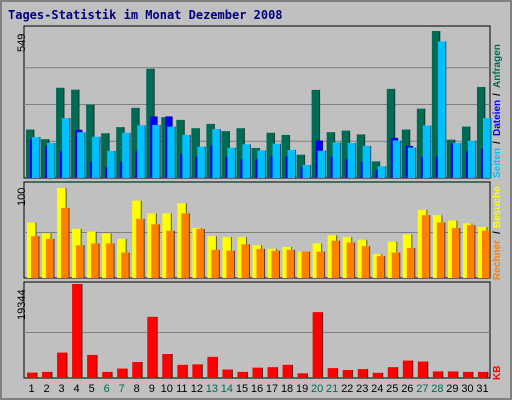 This screenshot has width=512, height=400. What do you see at coordinates (317, 389) in the screenshot?
I see `day-label: 20` at bounding box center [317, 389].